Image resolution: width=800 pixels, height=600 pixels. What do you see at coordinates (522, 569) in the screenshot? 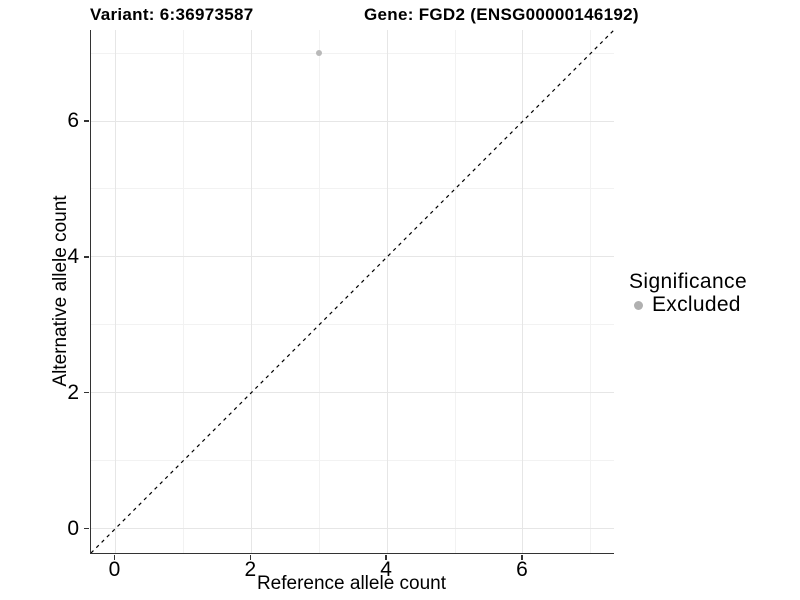
I see `x-tick-label: 6` at bounding box center [522, 569].